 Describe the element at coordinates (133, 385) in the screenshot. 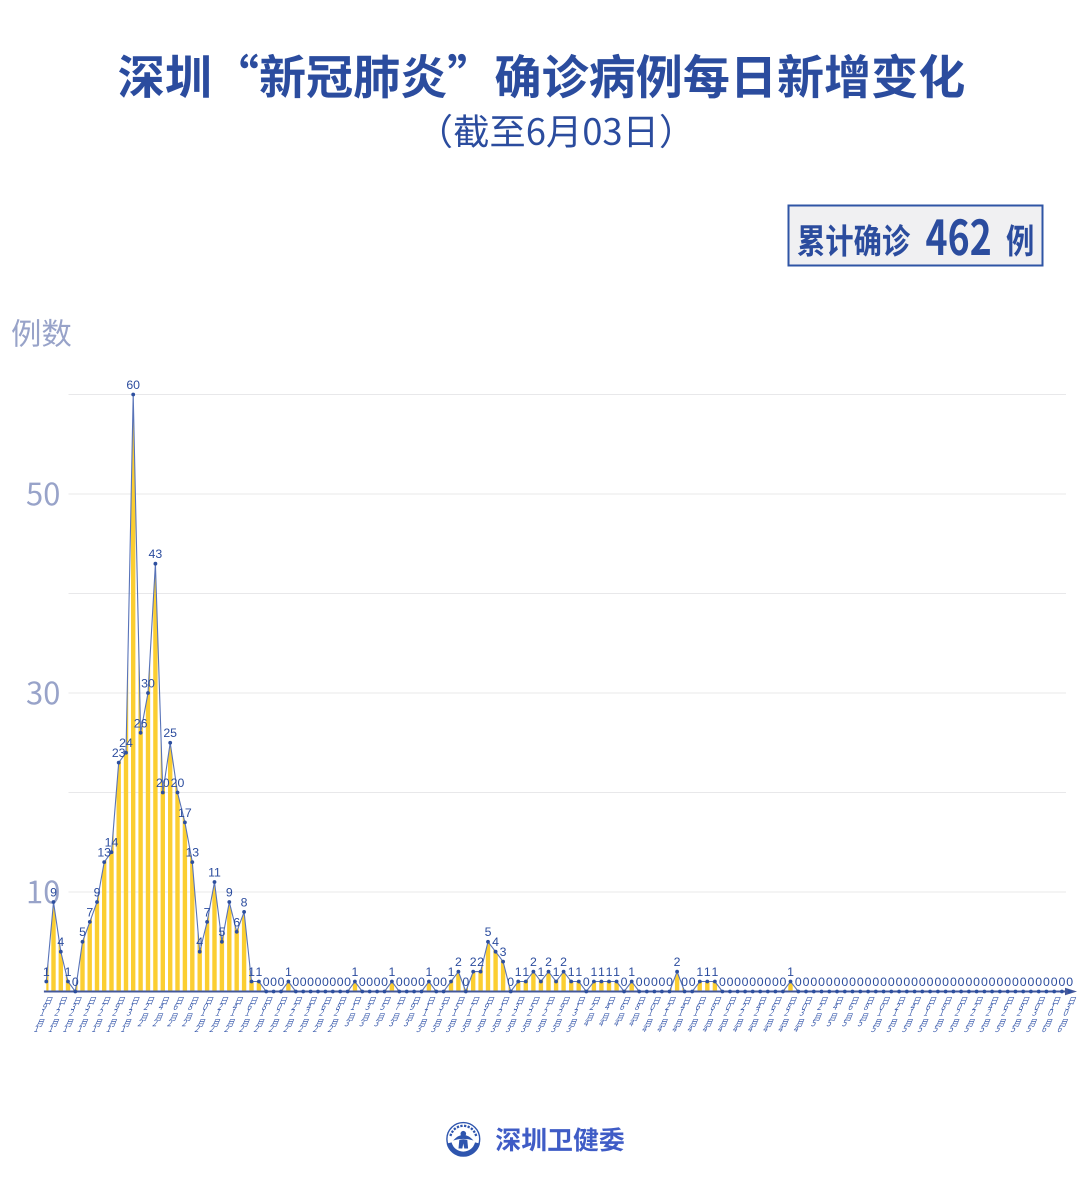

I see `svg-text: 60` at that location.